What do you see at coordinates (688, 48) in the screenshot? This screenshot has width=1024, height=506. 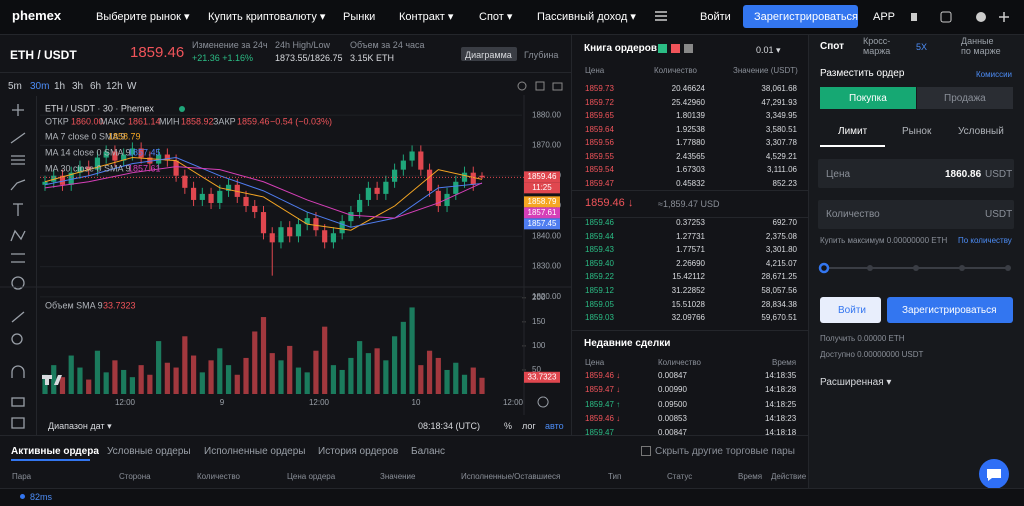 I see `view-bids` at bounding box center [688, 48].